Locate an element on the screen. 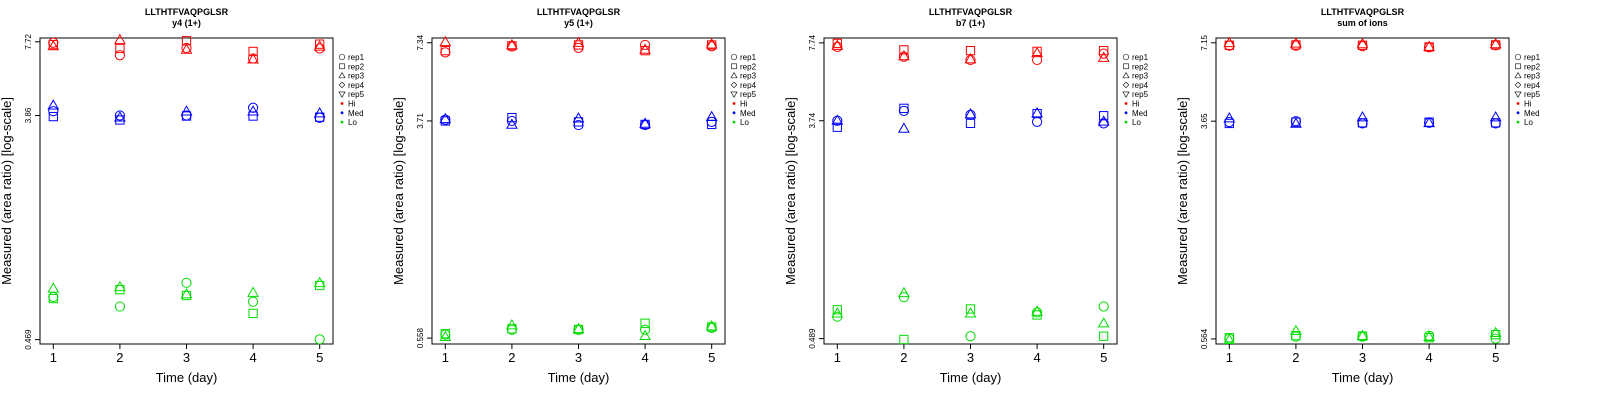  data-point-med-rep3-day4 is located at coordinates (645, 122).